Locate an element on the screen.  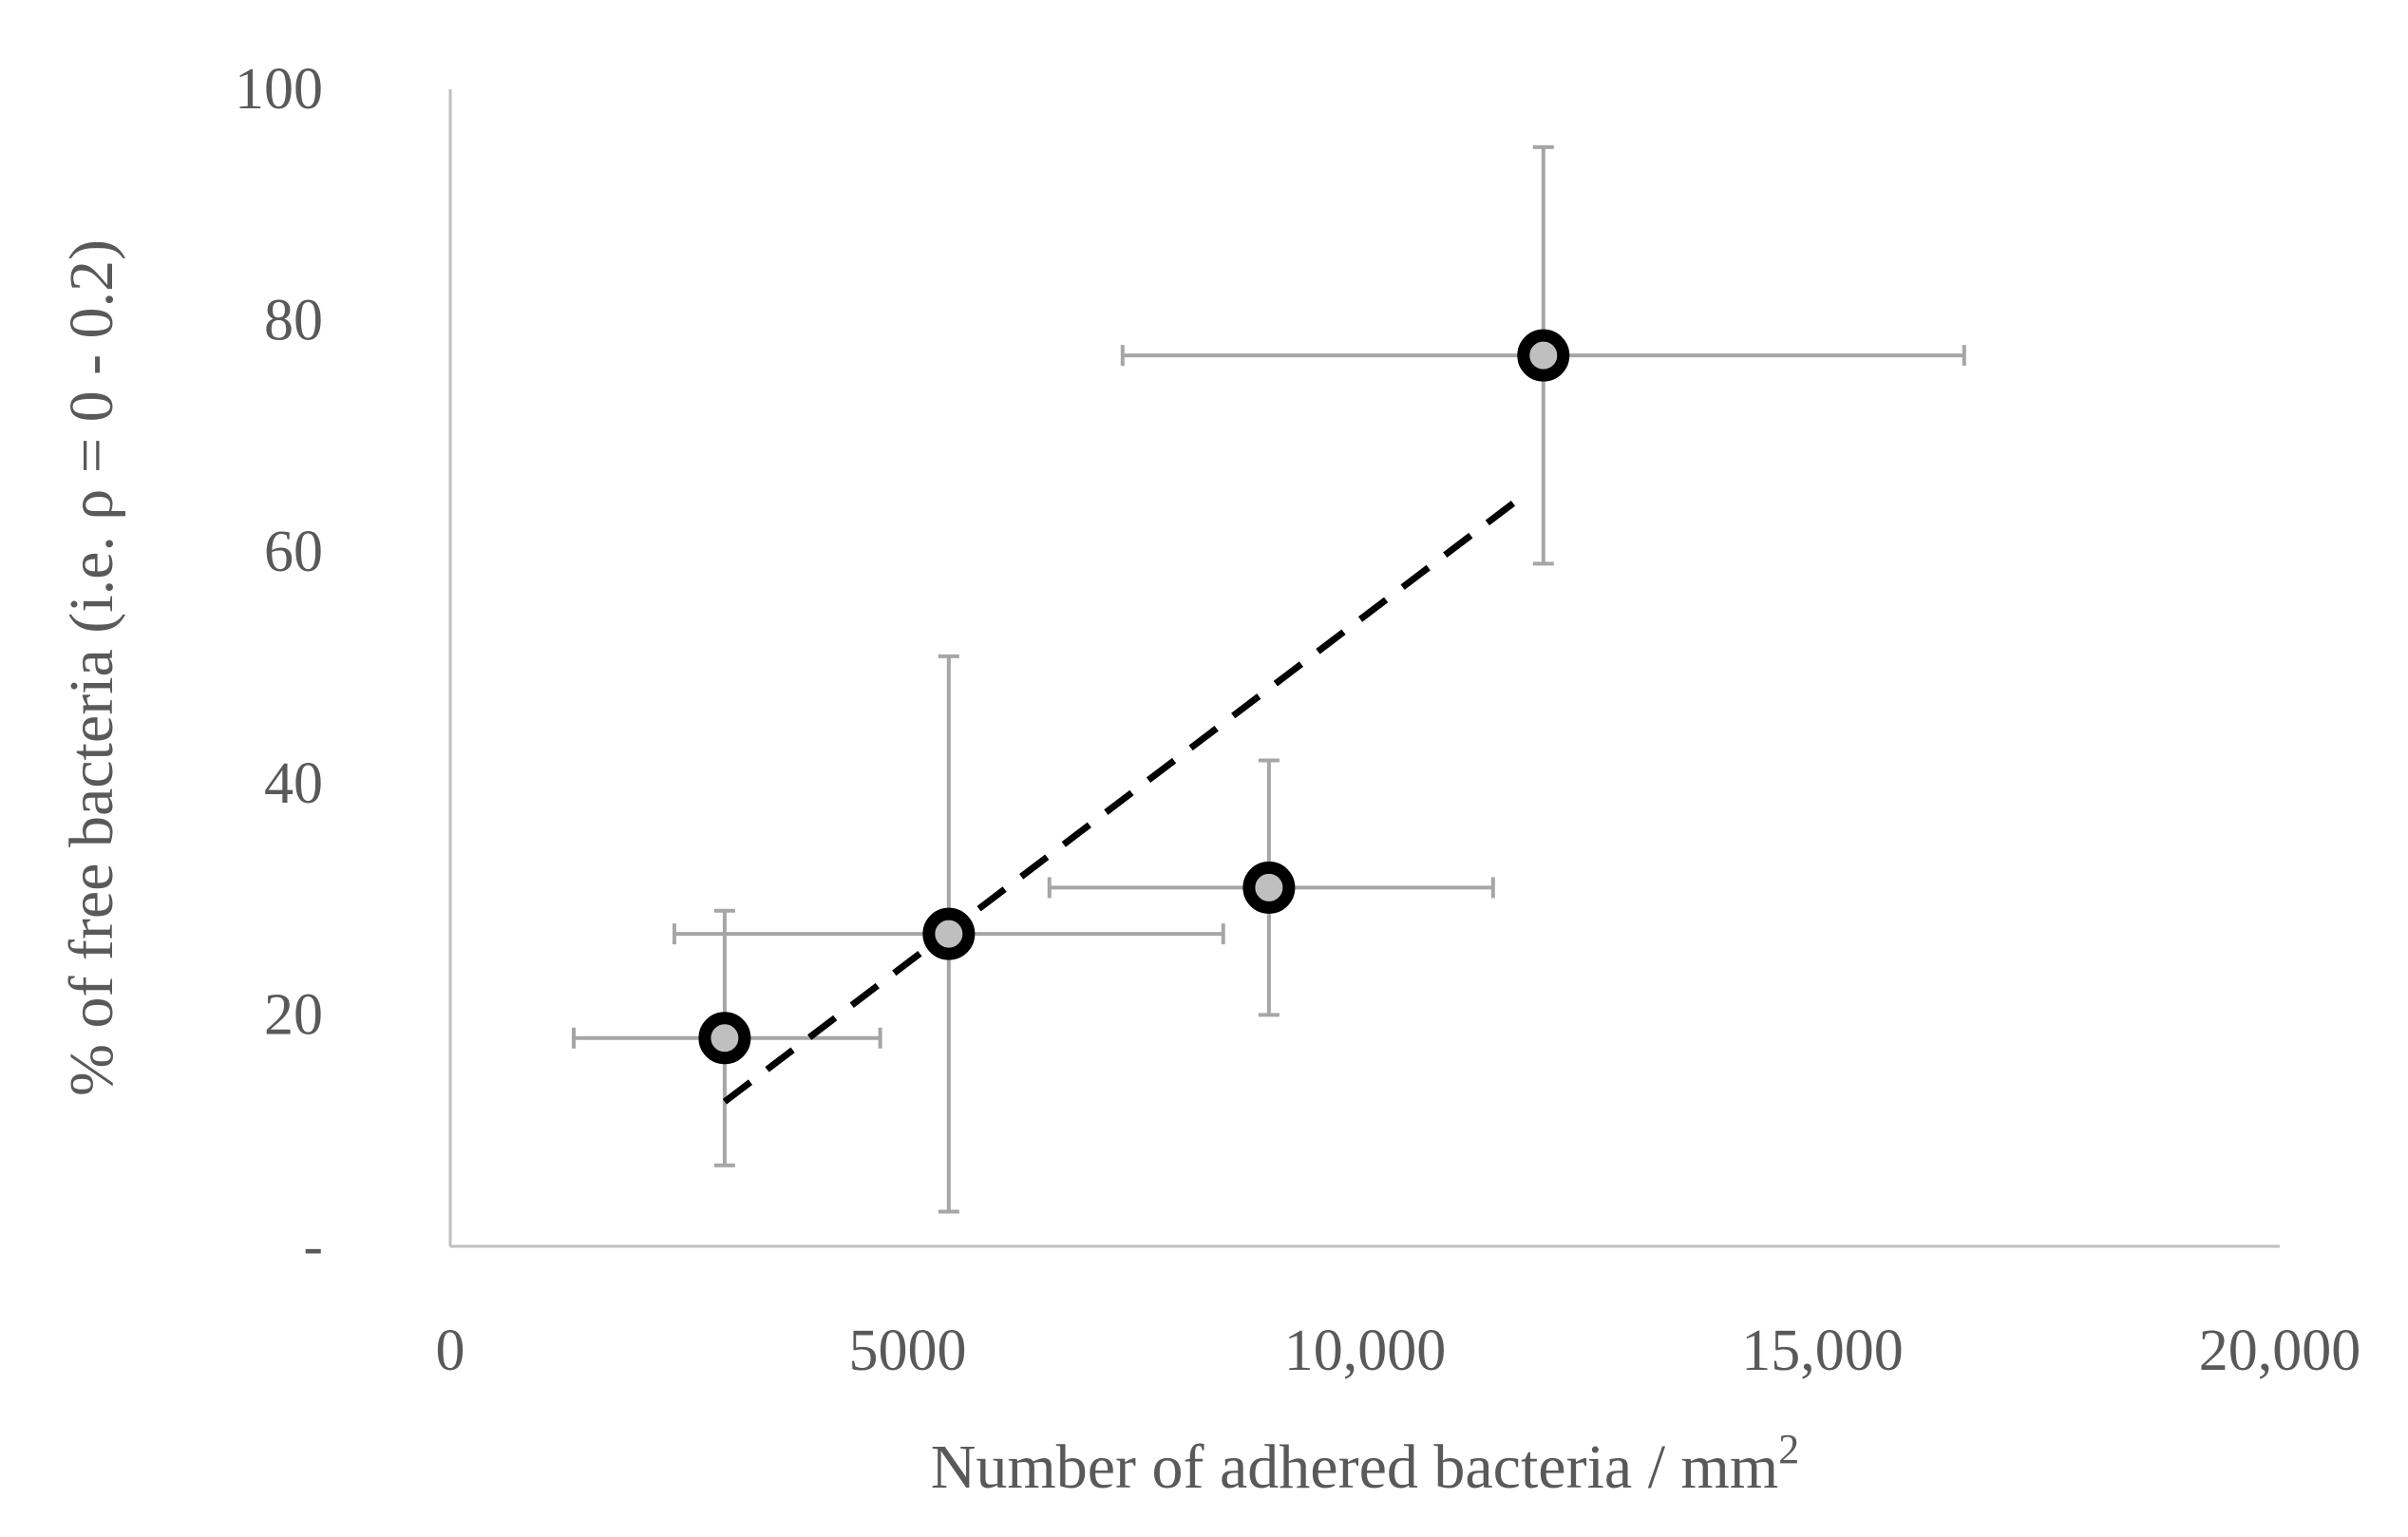
y-tick-label: 60 is located at coordinates (293, 552).